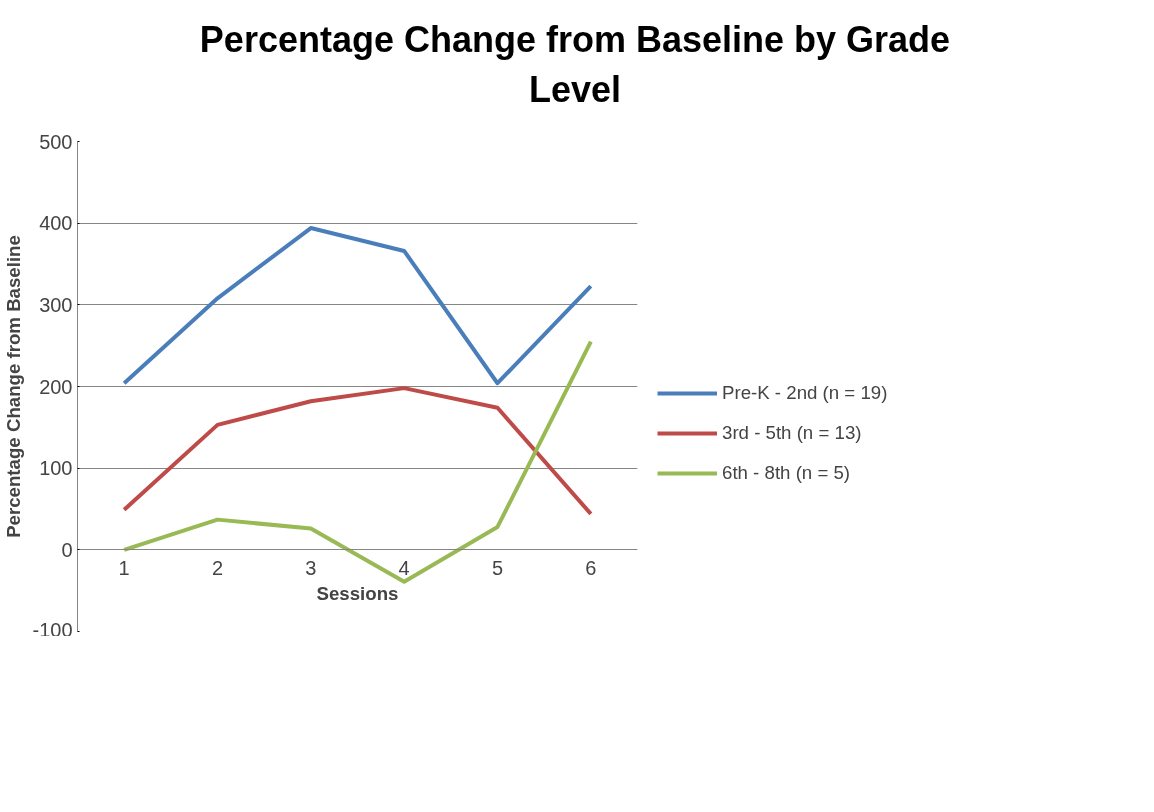 The image size is (1154, 812). Describe the element at coordinates (575, 65) in the screenshot. I see `chart-title: Percentage Change from Baseline by Grade Level` at that location.